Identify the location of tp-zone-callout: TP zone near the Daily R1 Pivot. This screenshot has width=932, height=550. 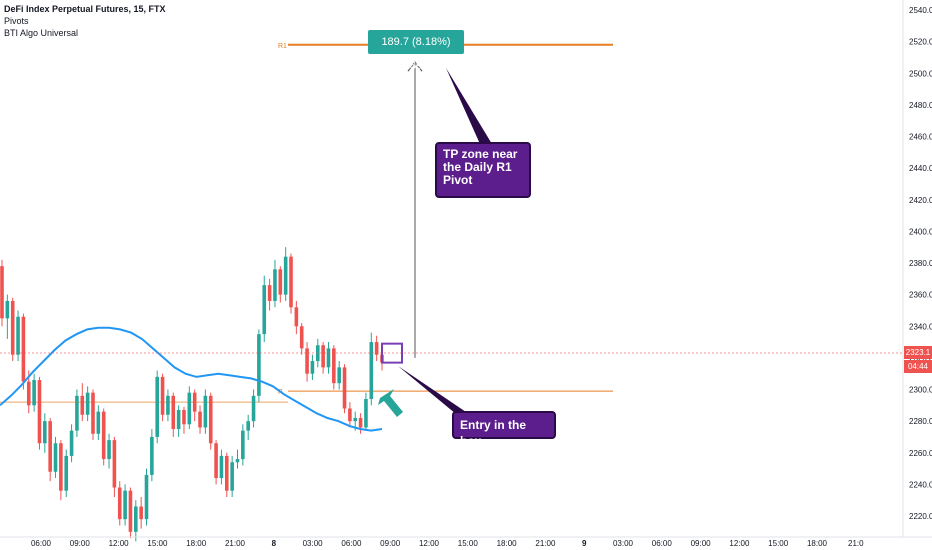
(483, 170).